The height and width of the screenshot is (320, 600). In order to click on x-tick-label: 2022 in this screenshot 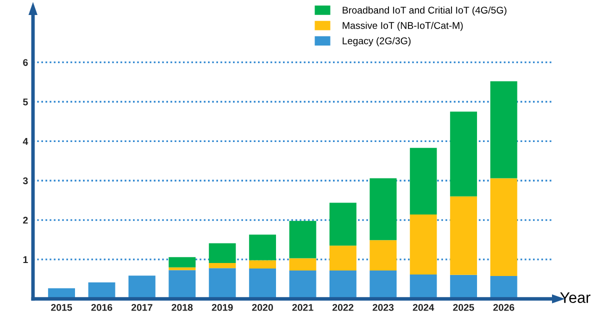, I will do `click(343, 307)`.